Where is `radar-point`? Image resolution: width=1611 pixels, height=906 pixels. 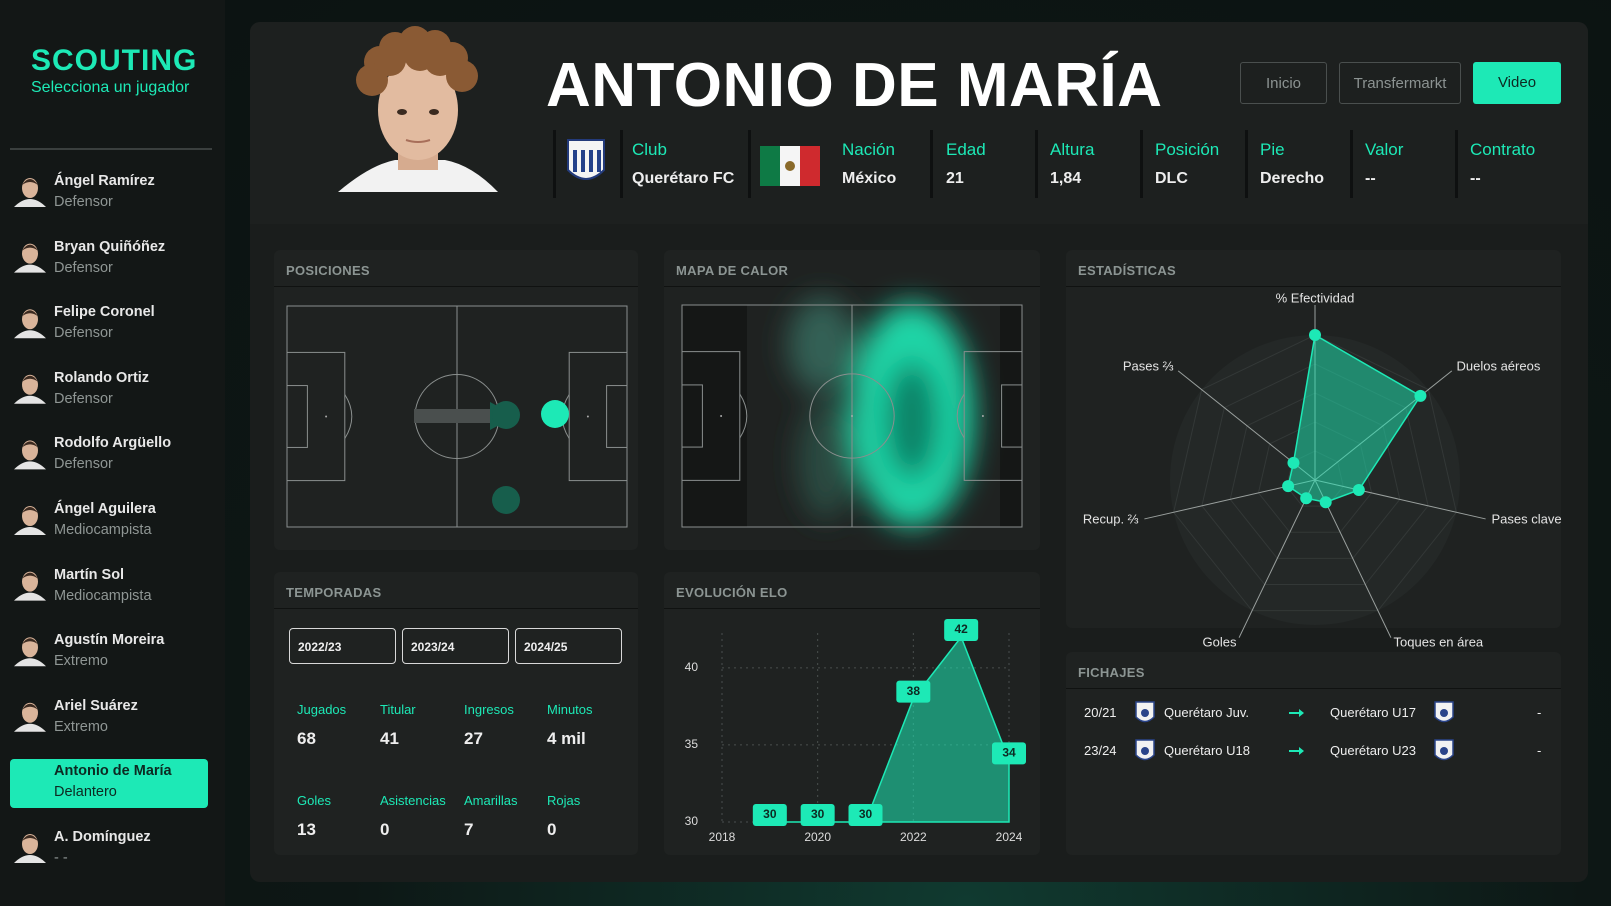
radar-point is located at coordinates (1325, 502).